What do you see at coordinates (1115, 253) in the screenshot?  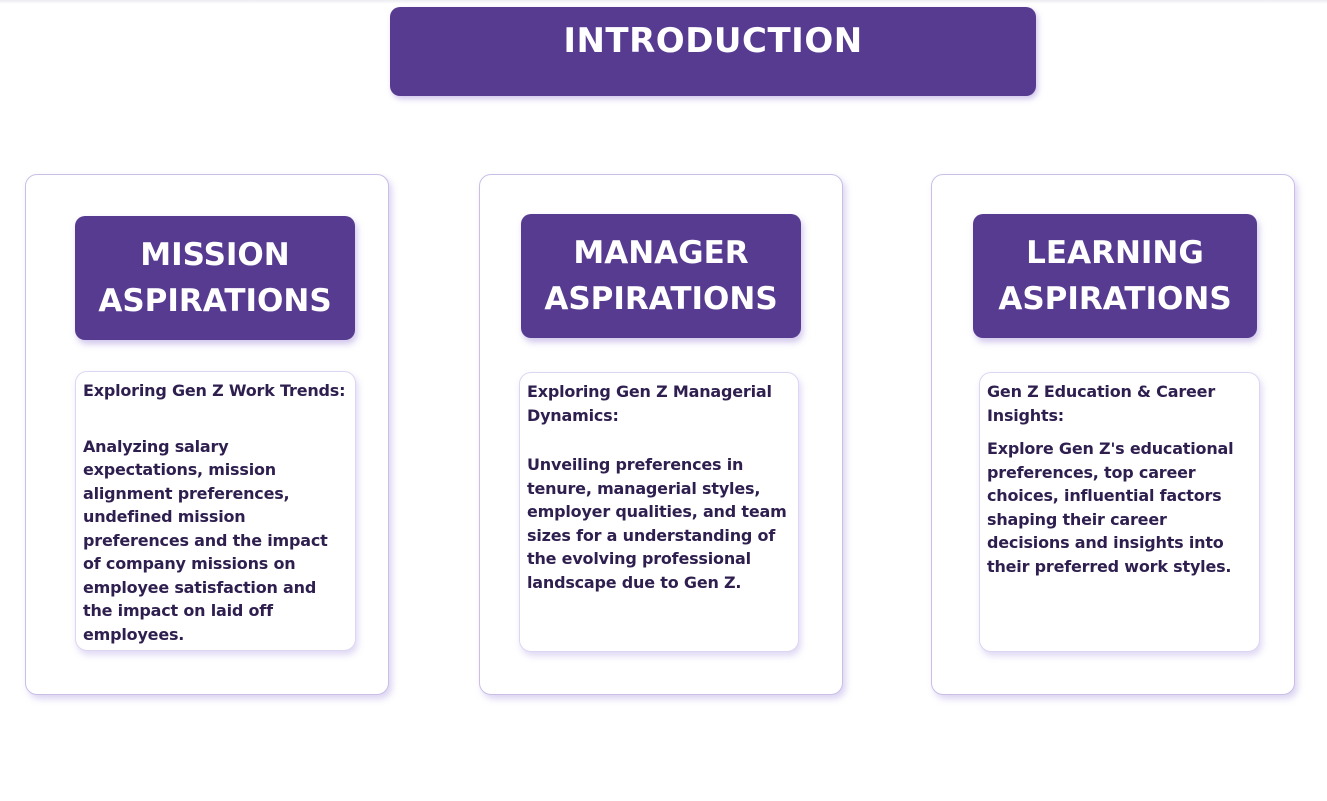 I see `learning-title-line1: LEARNING` at bounding box center [1115, 253].